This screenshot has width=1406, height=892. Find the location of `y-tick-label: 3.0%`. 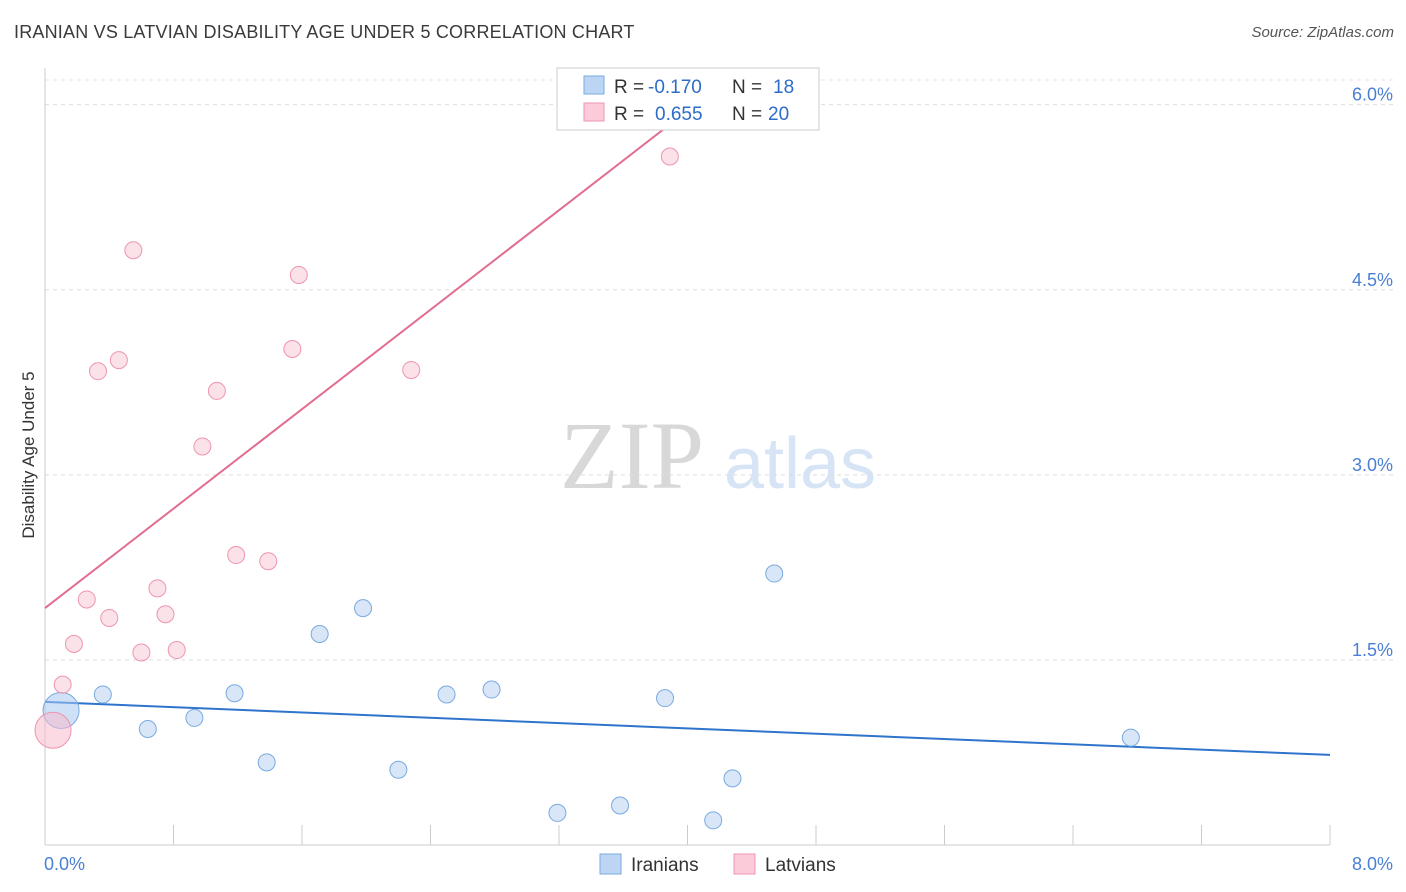

y-tick-label: 3.0% is located at coordinates (1372, 465).